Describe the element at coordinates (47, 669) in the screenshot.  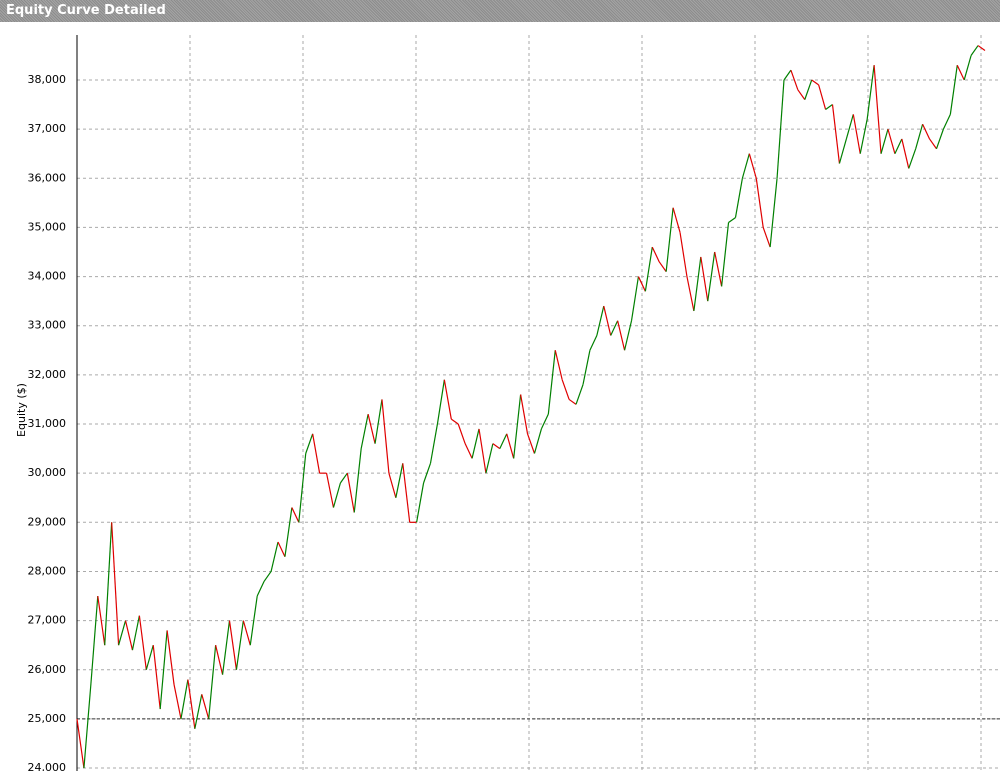
I see `y-tick-label: 26,000` at that location.